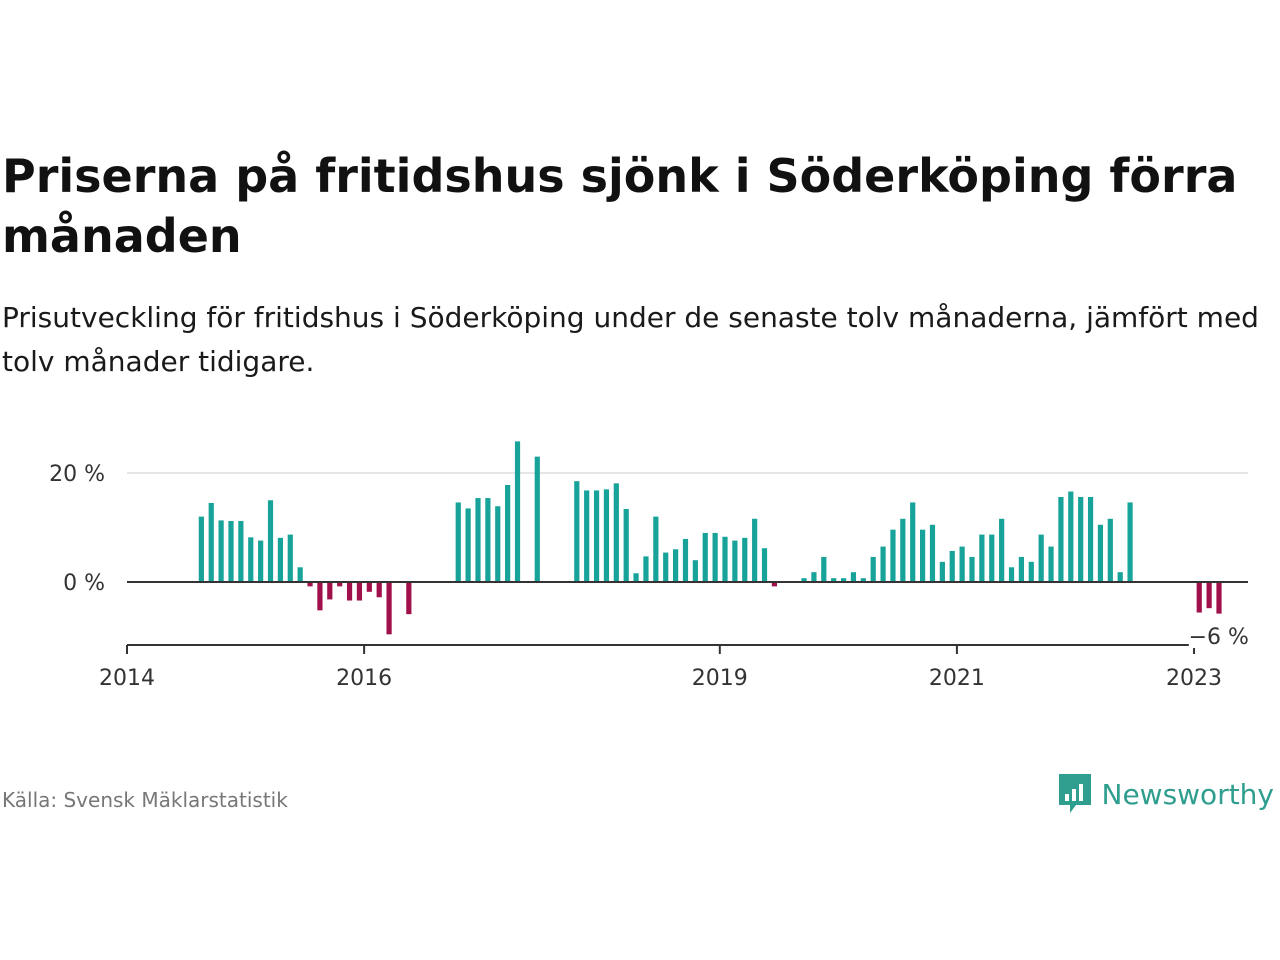 The height and width of the screenshot is (960, 1280). What do you see at coordinates (364, 678) in the screenshot?
I see `x-tick-label: 2016` at bounding box center [364, 678].